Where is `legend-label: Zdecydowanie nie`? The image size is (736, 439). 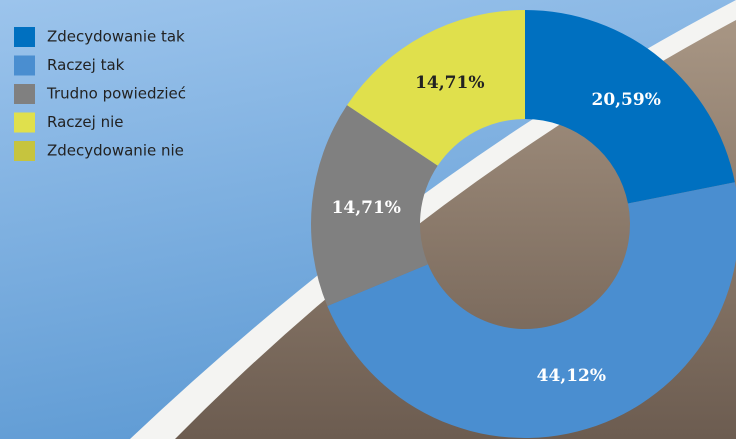 legend-label: Zdecydowanie nie is located at coordinates (115, 151).